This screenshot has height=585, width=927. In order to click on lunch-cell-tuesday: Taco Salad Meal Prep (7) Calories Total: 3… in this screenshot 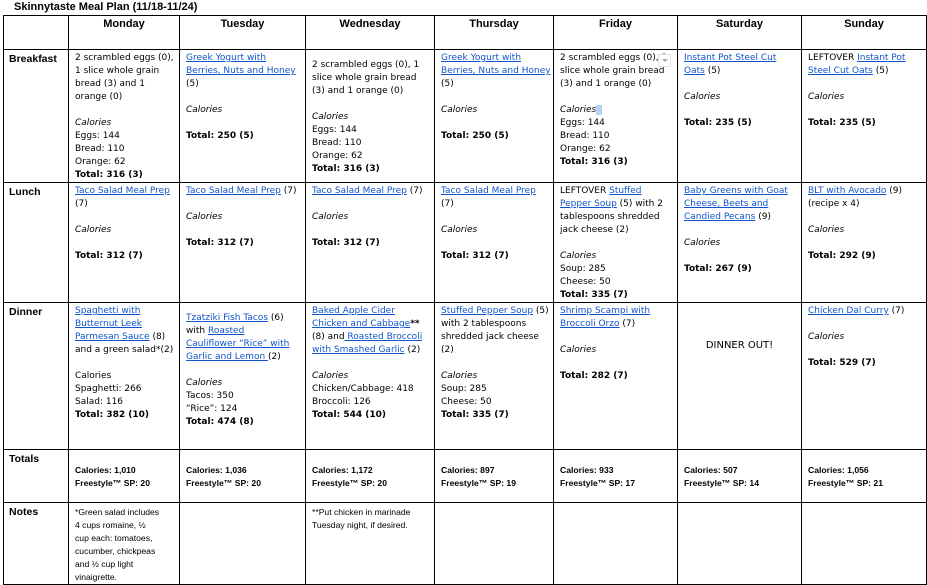, I will do `click(242, 242)`.